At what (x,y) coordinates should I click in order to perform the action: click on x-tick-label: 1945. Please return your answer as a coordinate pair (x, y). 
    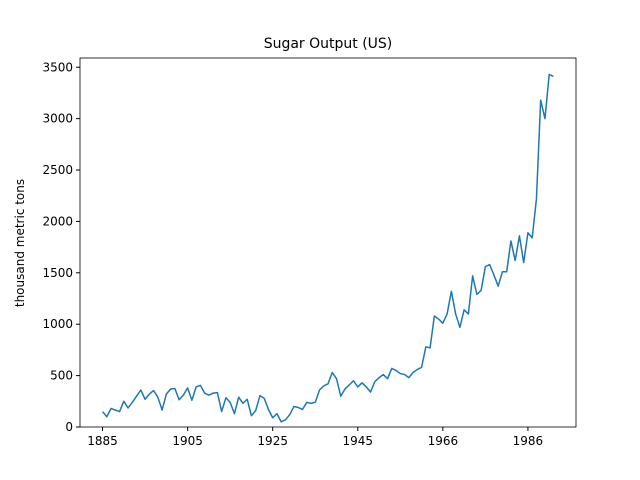
    Looking at the image, I should click on (358, 441).